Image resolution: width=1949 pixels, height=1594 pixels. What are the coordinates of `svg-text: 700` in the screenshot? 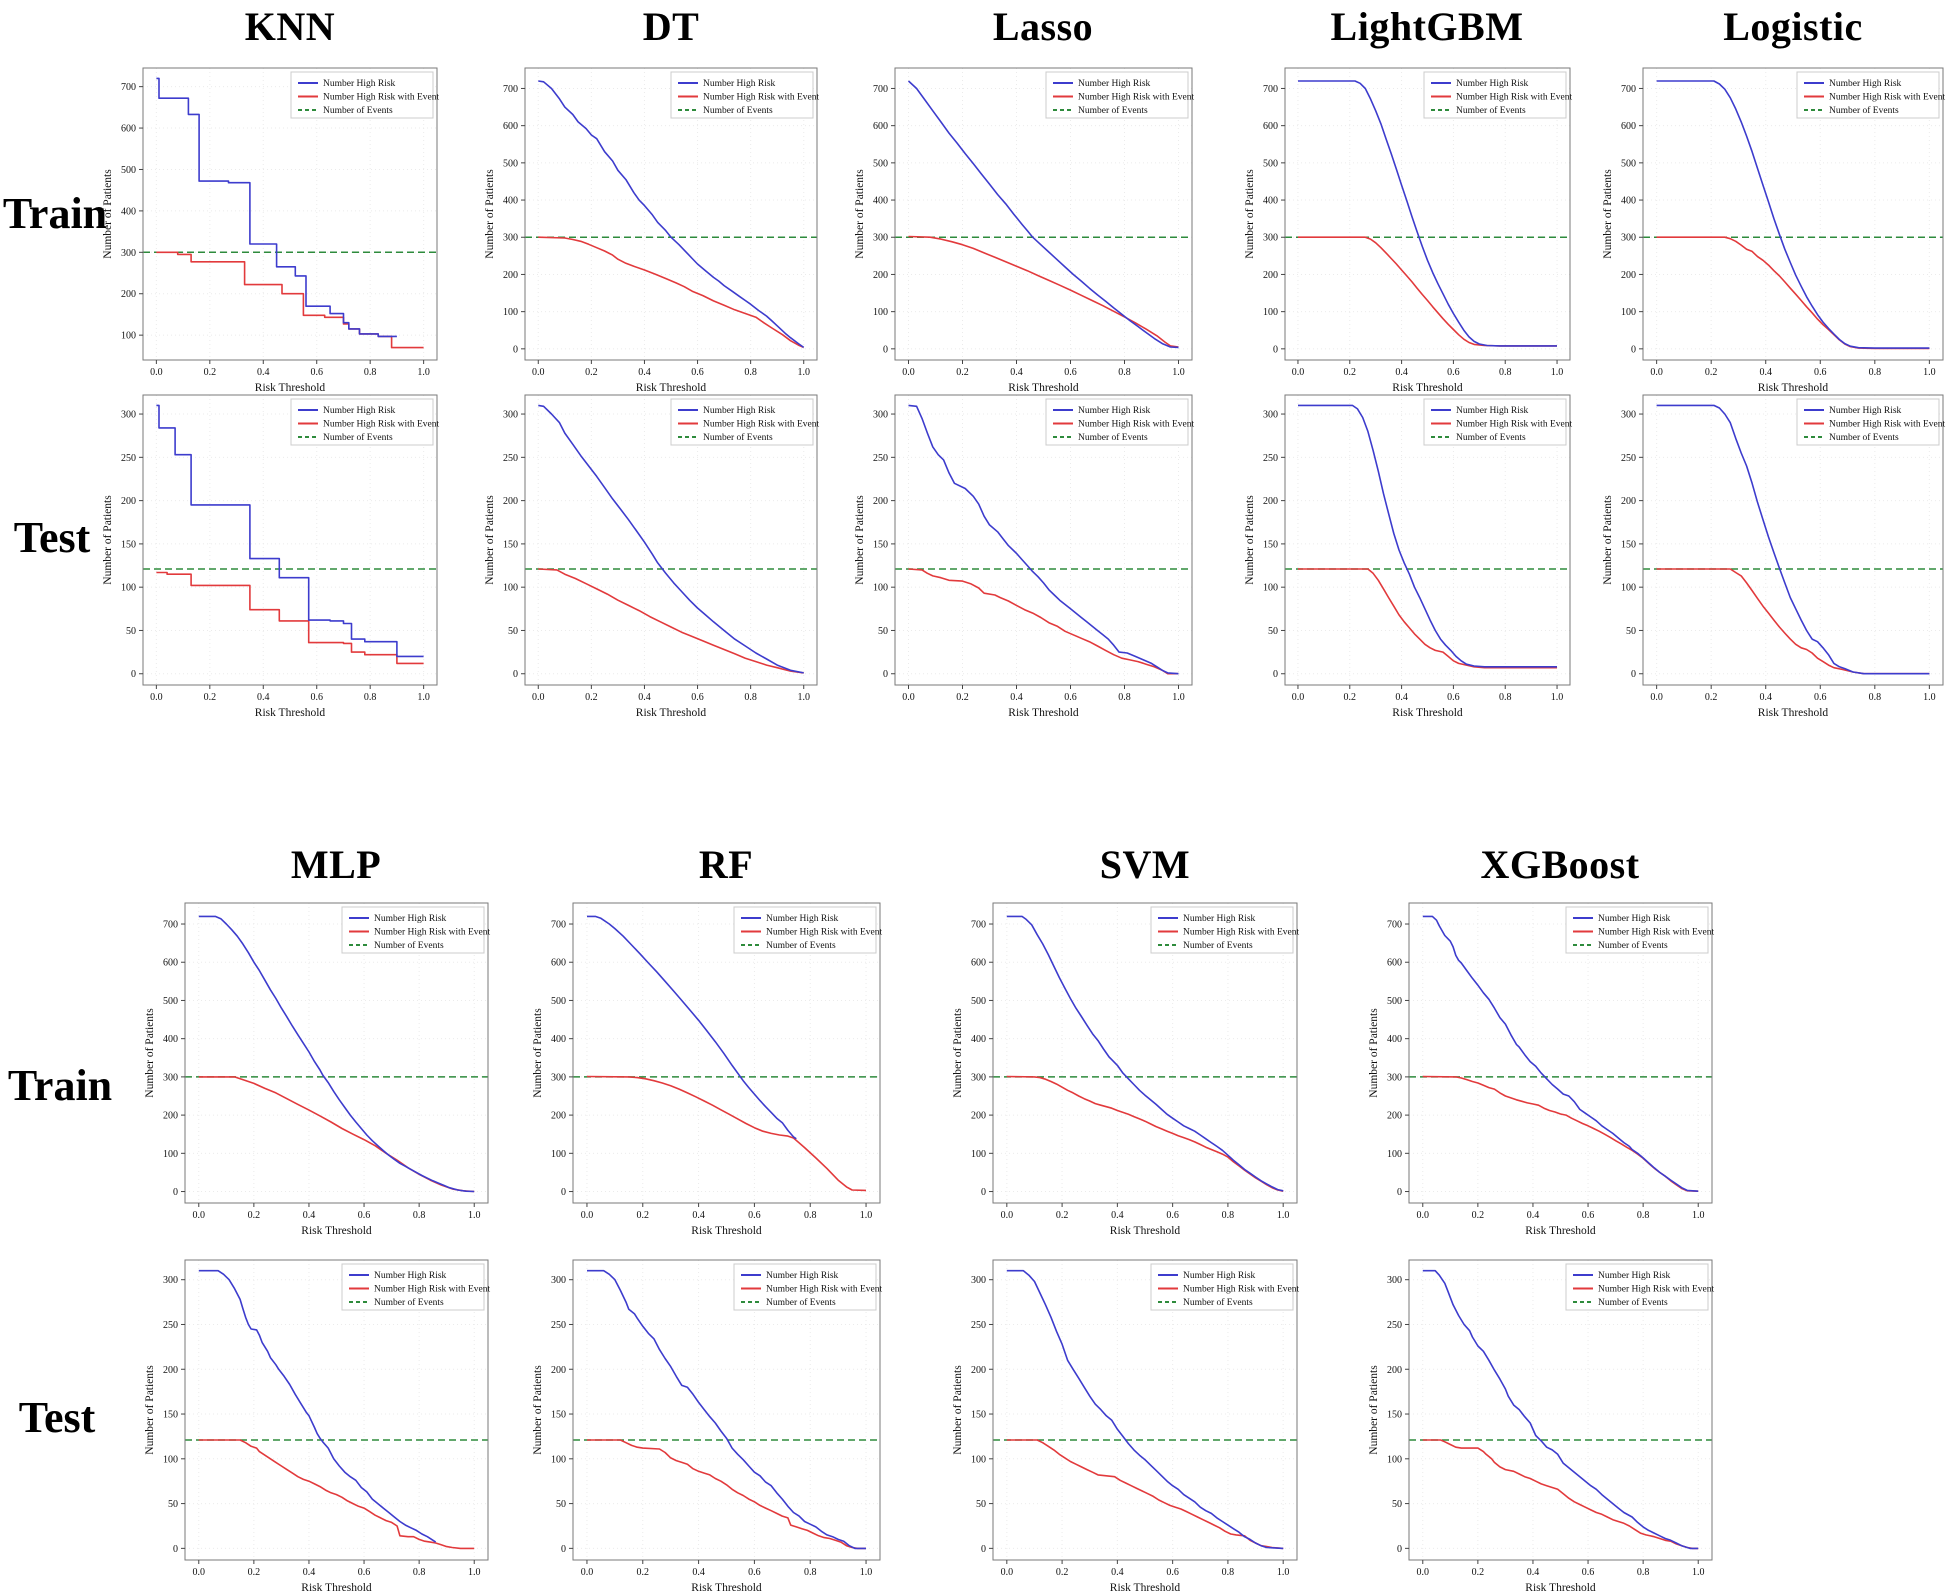 It's located at (1628, 89).